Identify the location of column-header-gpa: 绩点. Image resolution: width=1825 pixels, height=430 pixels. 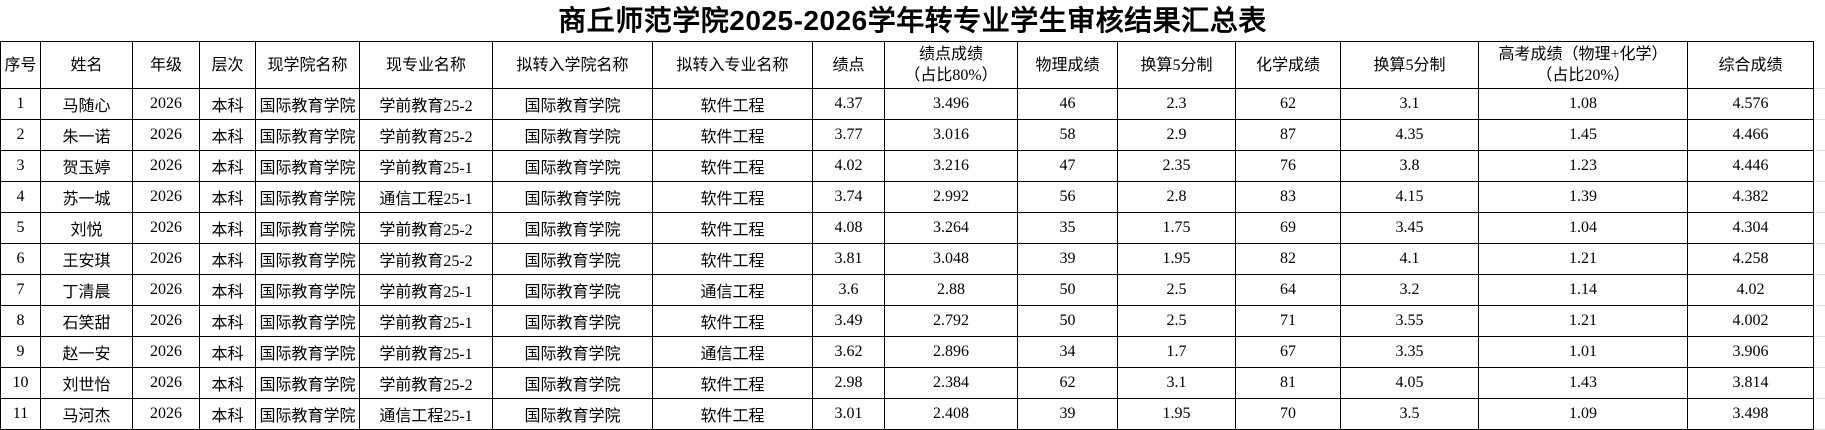
(849, 65).